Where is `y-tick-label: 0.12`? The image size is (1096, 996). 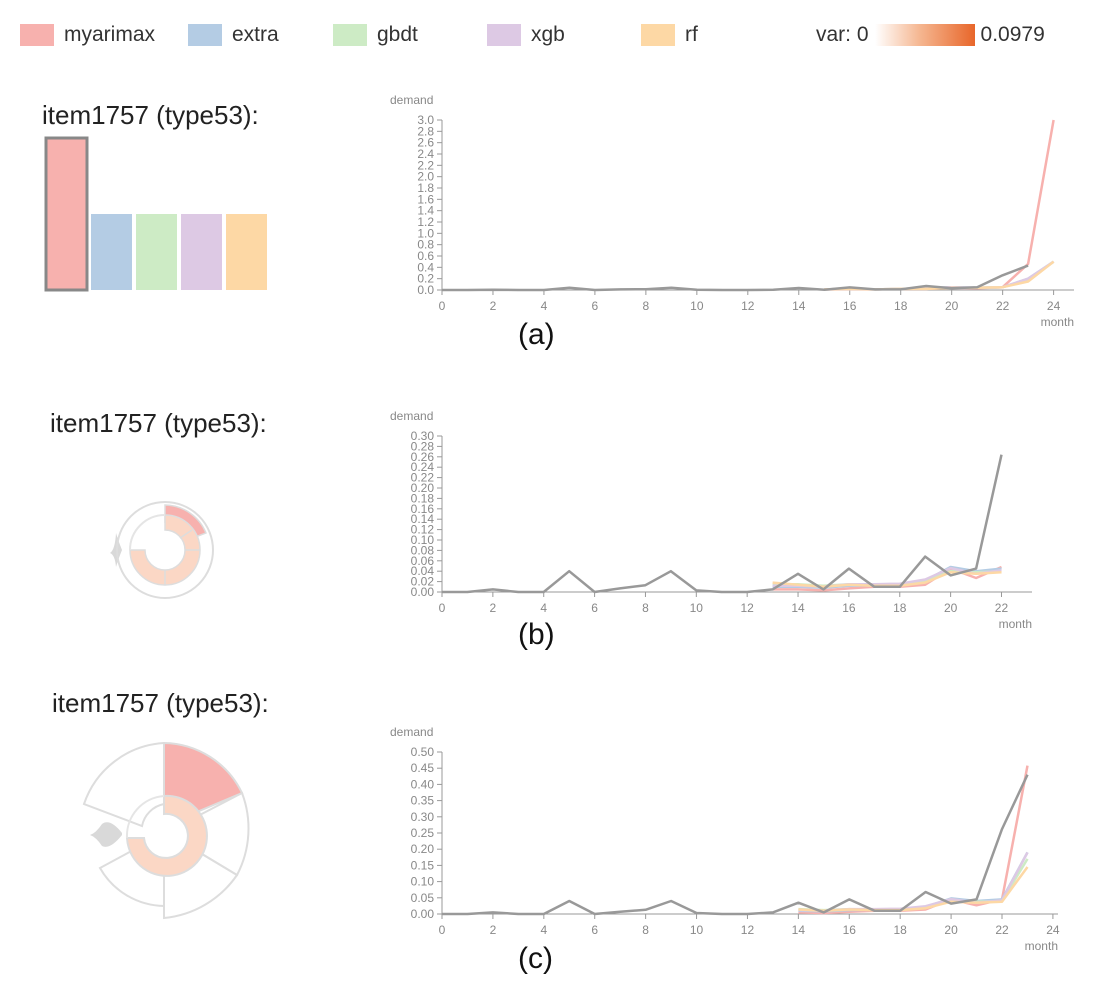
y-tick-label: 0.12 is located at coordinates (423, 530).